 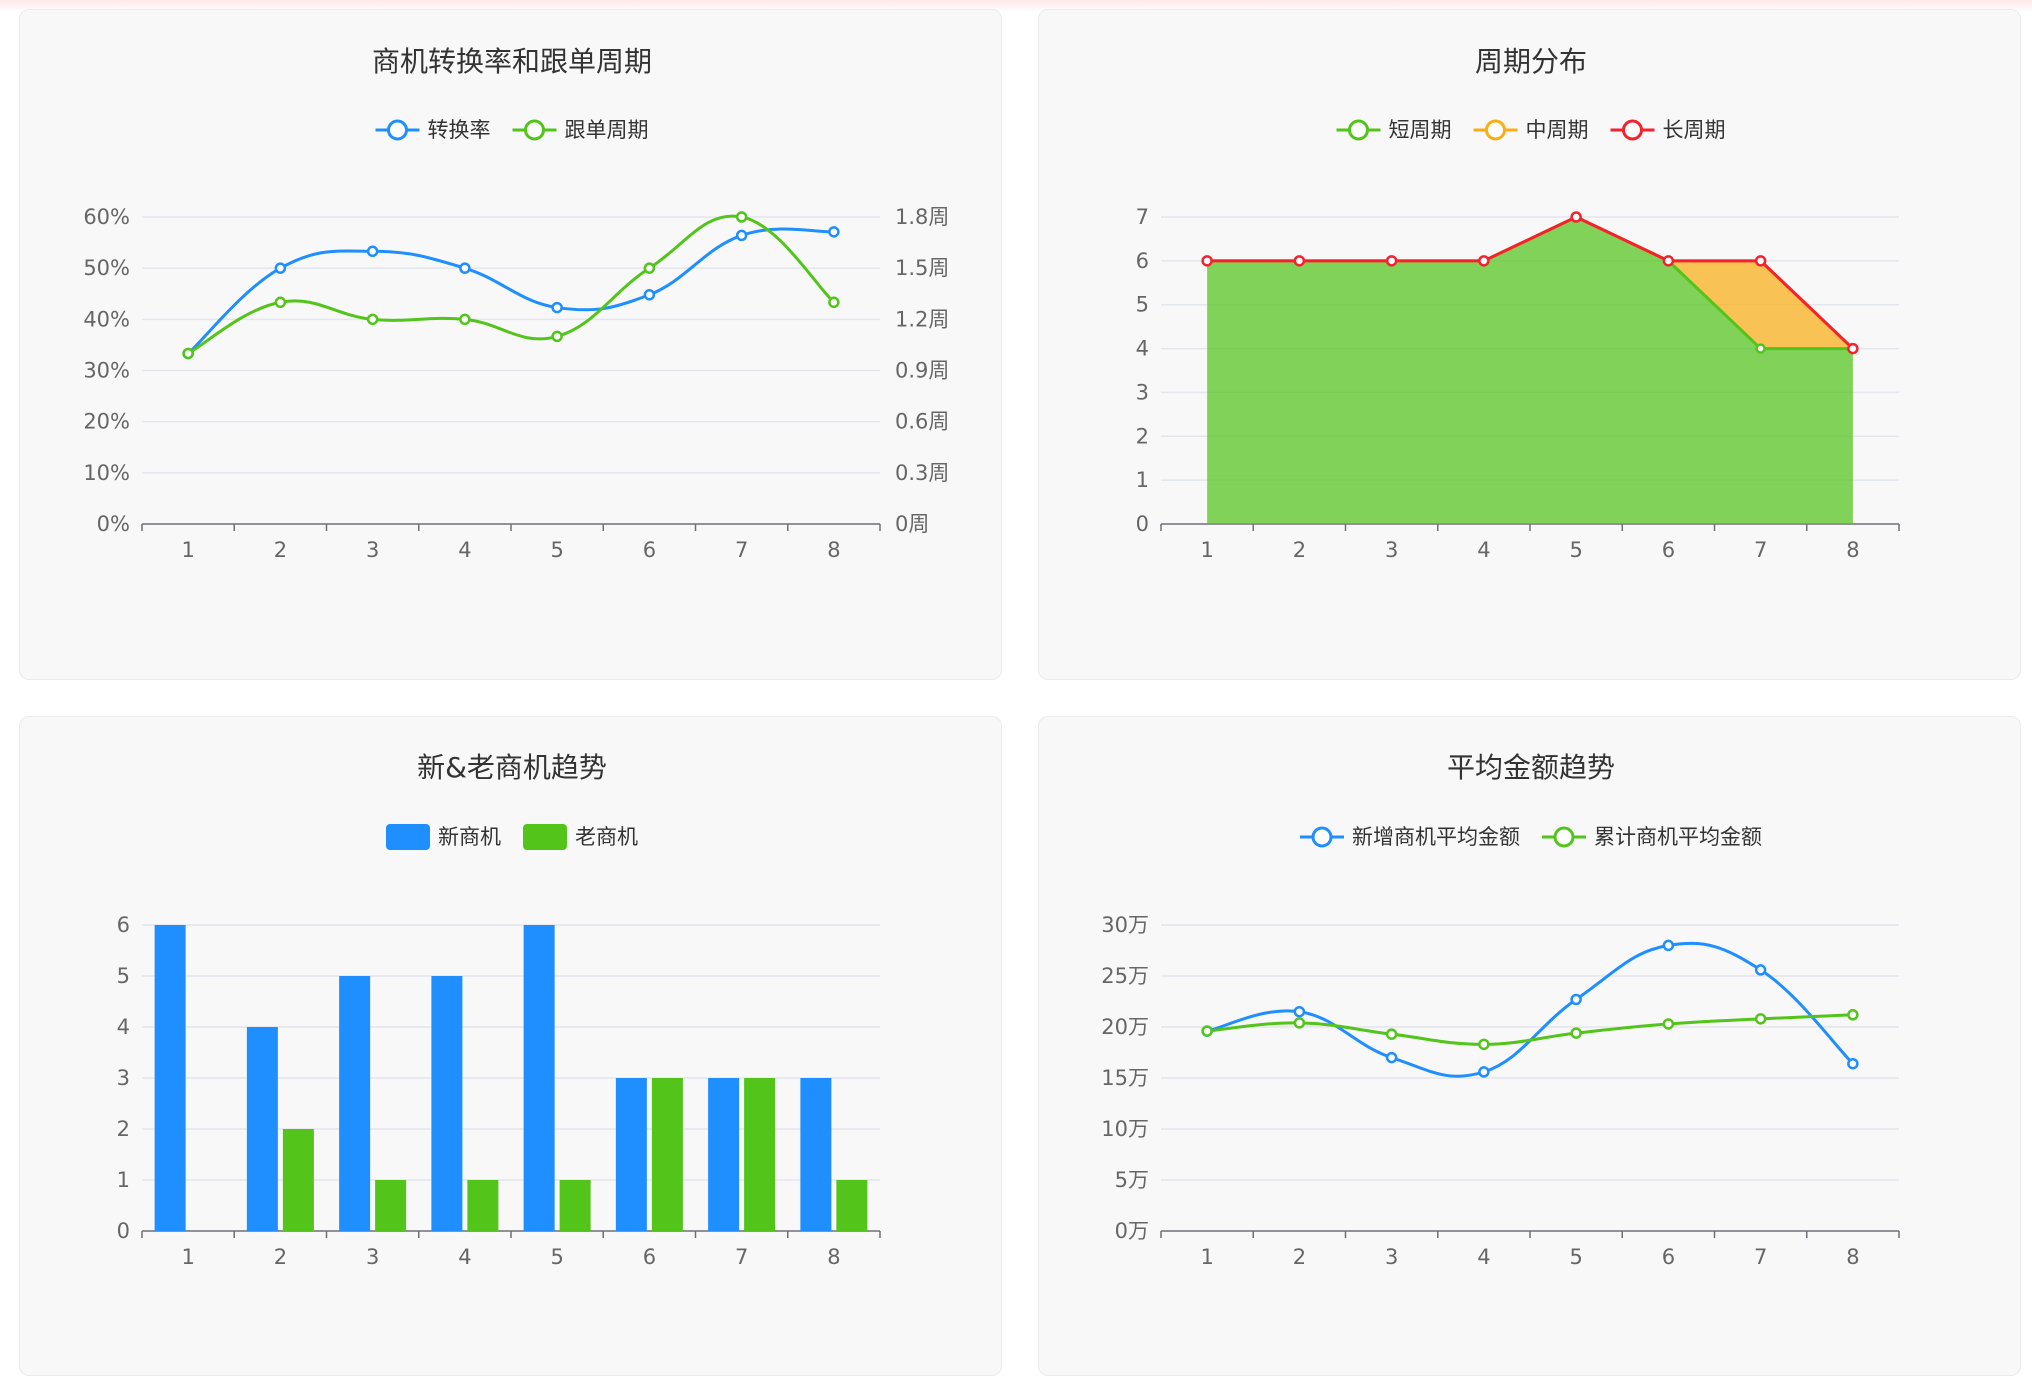 I want to click on chart-cycle-distribution: 周期分布 短周期 中周期 长周期 0 1 2 3 4 5 6 7 1 2 3 4 5 6 7 8, so click(x=1518, y=303).